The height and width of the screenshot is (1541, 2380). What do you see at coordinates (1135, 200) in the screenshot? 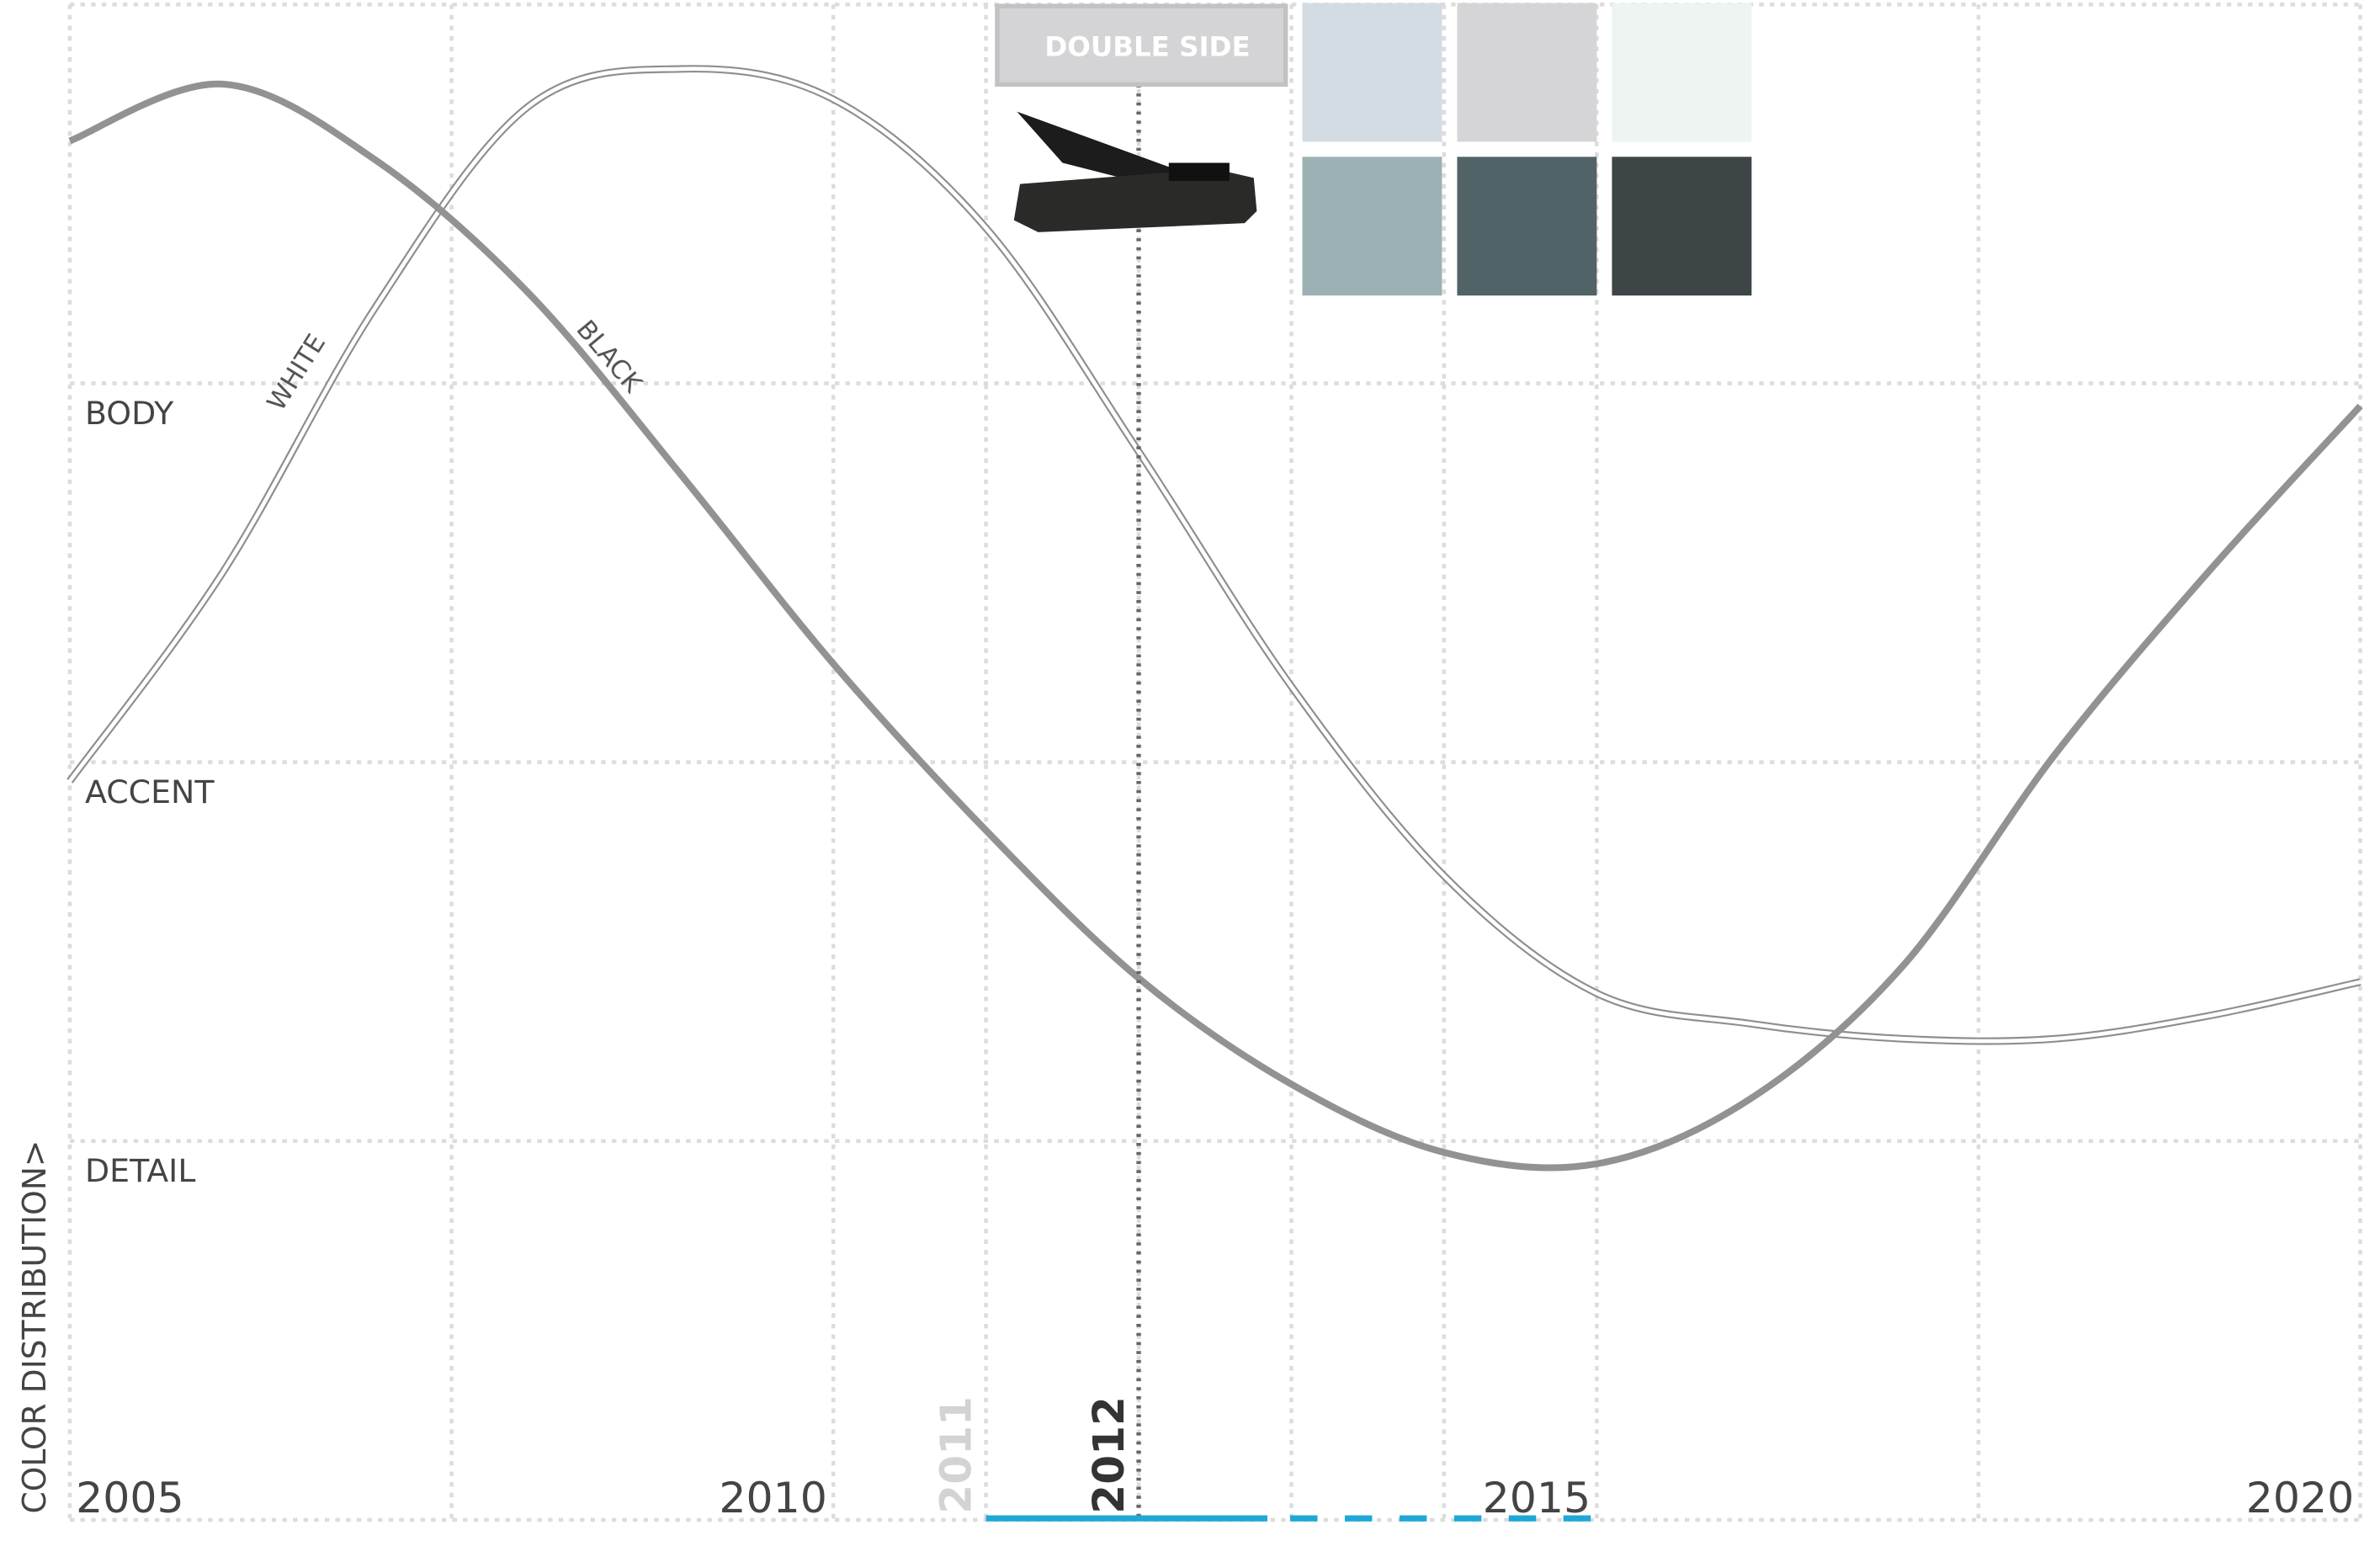
I see `knife-handle` at bounding box center [1135, 200].